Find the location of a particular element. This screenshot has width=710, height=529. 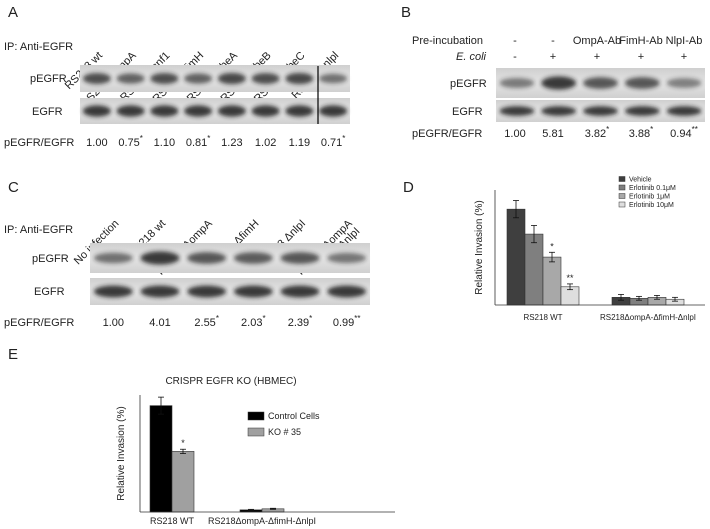

ratio-value: 0.75* is located at coordinates (130, 141).